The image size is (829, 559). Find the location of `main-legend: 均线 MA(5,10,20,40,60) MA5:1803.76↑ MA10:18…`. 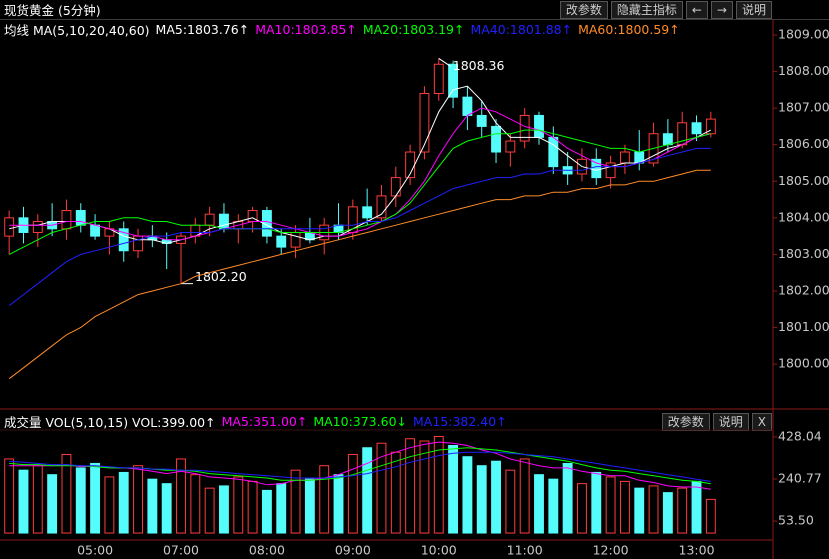

main-legend: 均线 MA(5,10,20,40,60) MA5:1803.76↑ MA10:18… is located at coordinates (343, 29).